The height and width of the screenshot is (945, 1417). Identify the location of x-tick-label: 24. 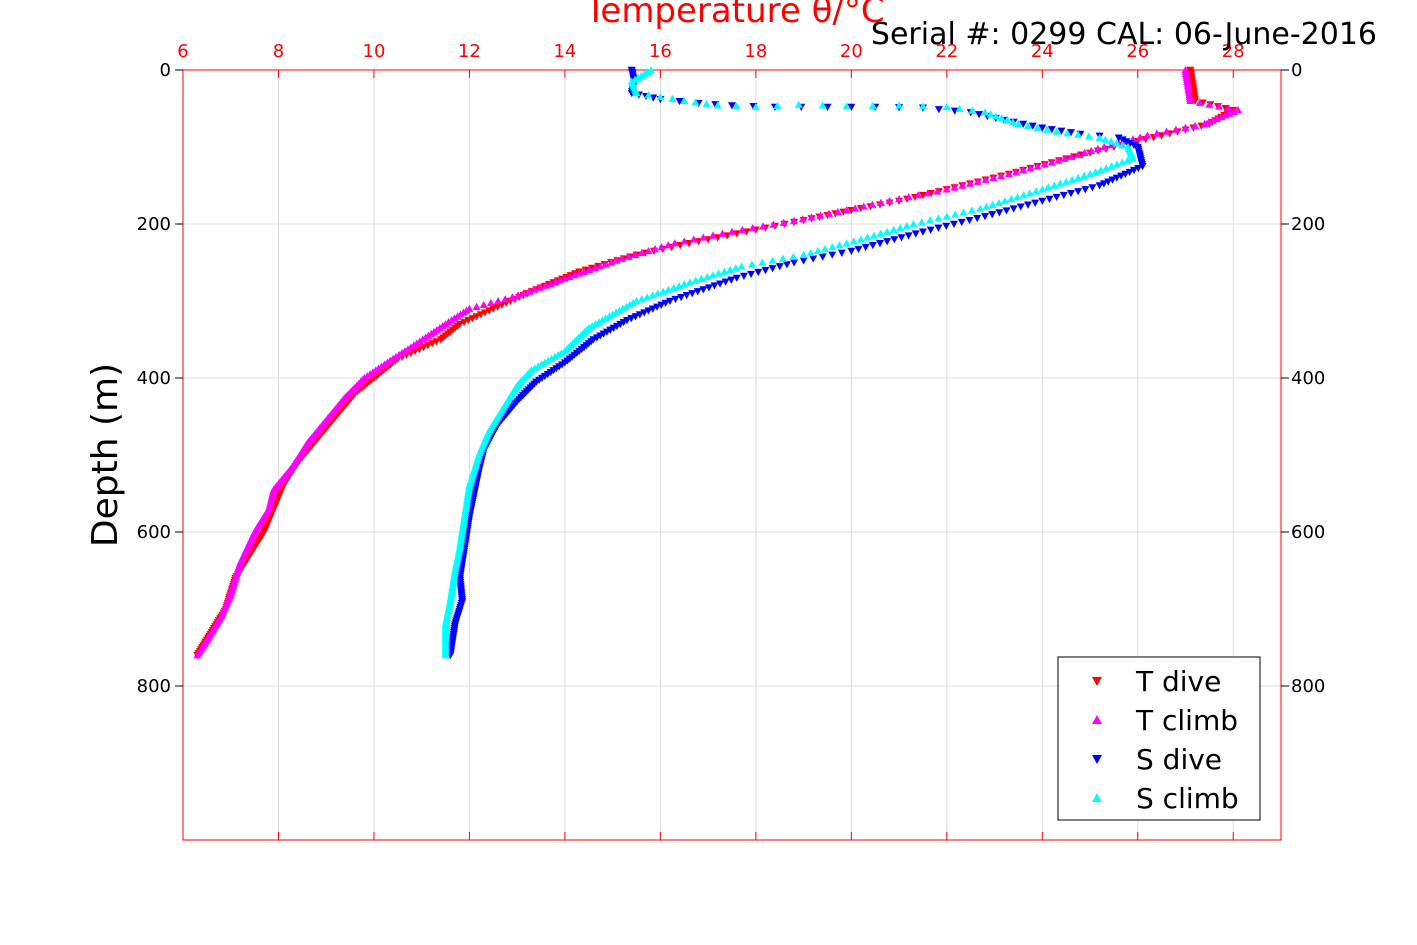
(1042, 51).